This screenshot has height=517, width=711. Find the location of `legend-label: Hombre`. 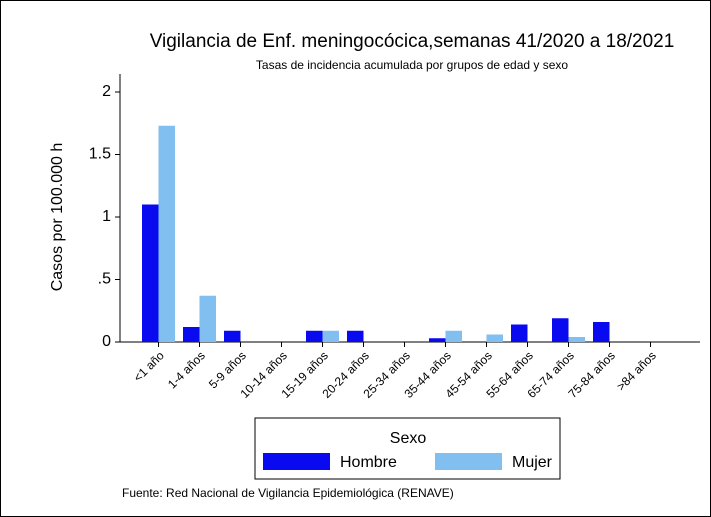

legend-label: Hombre is located at coordinates (368, 462).